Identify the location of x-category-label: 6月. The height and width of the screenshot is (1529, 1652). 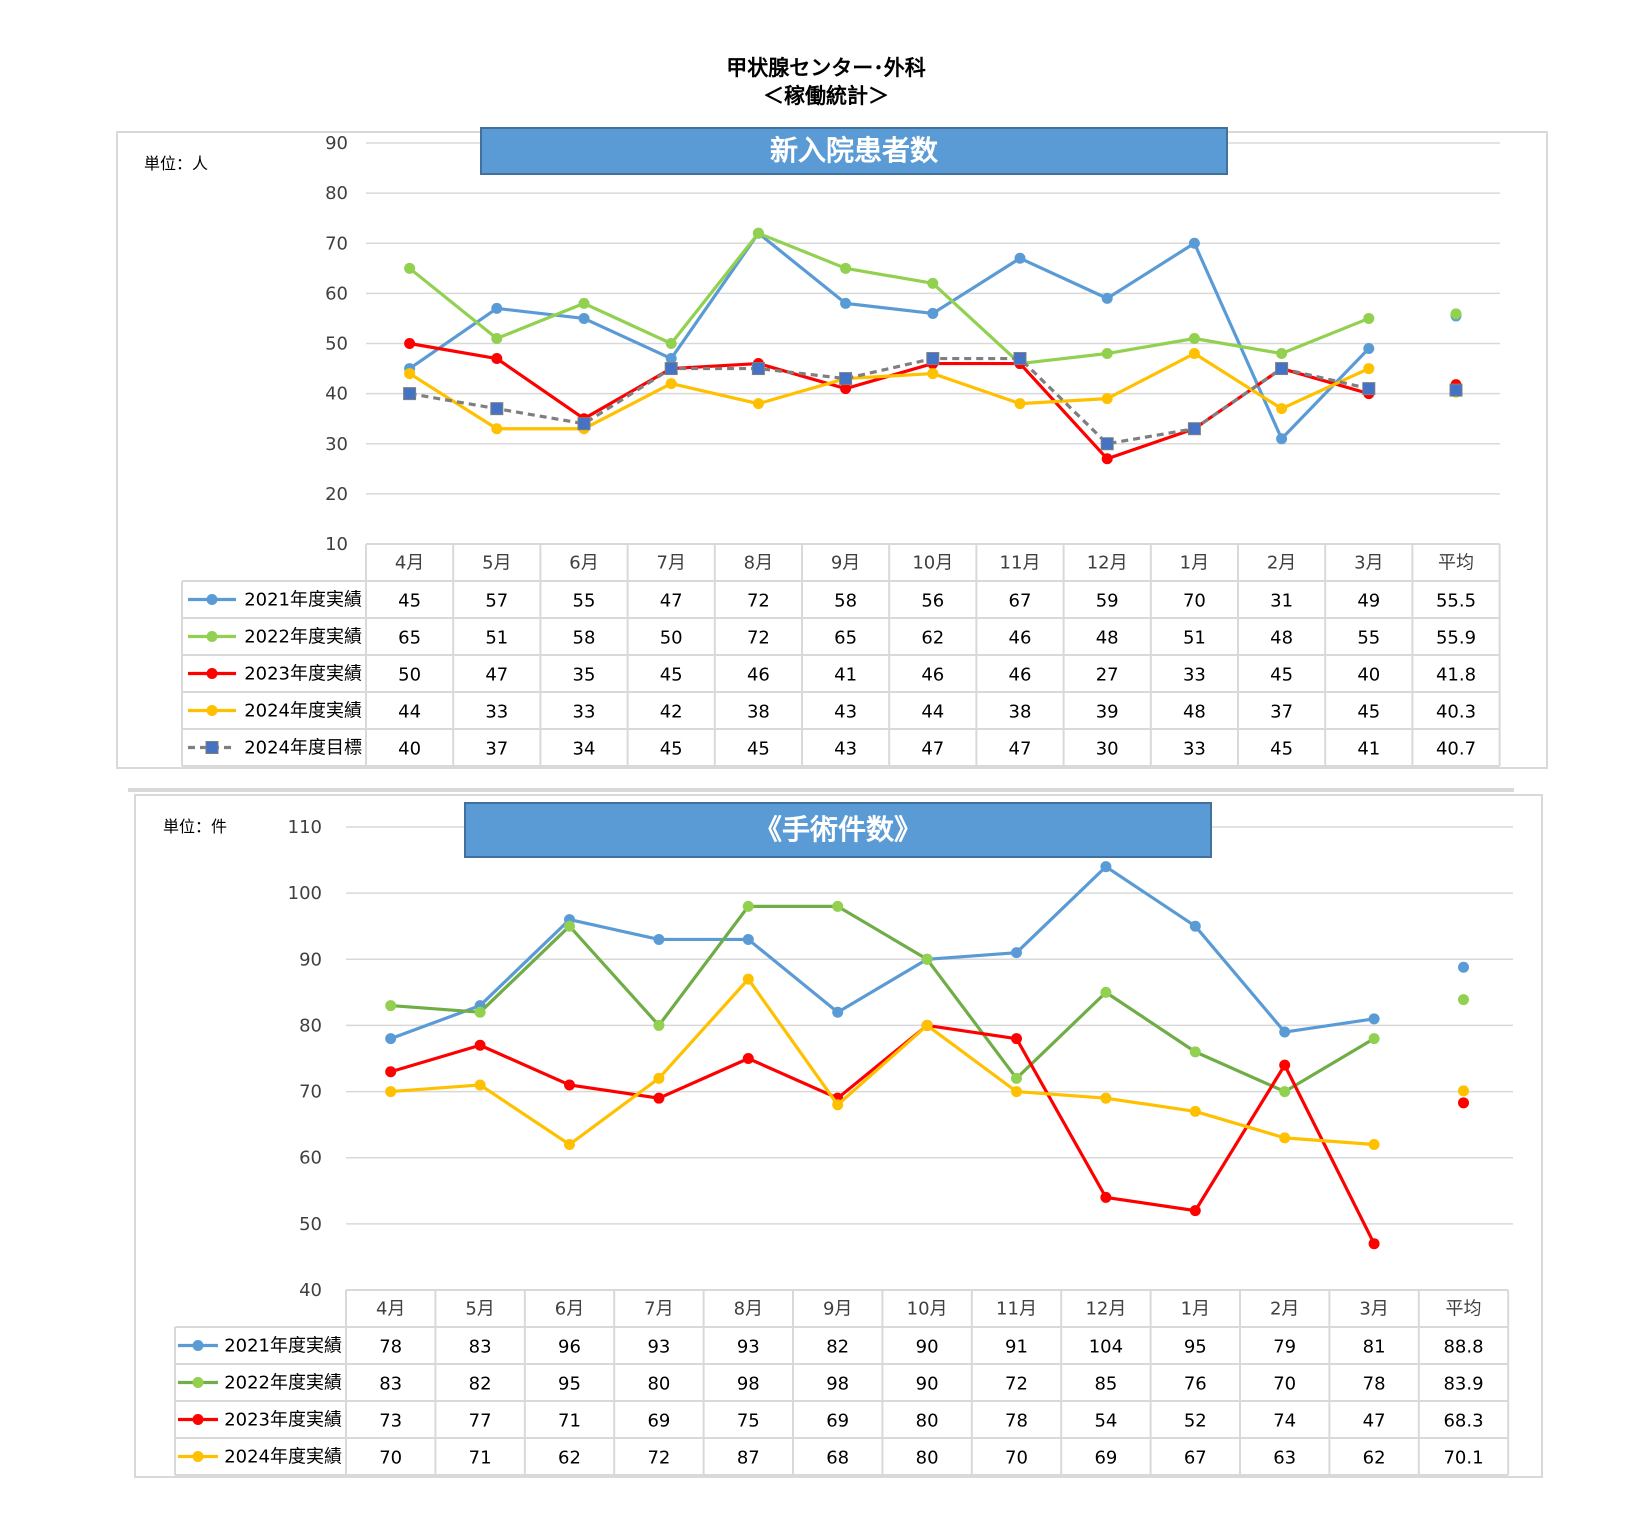
(569, 1309).